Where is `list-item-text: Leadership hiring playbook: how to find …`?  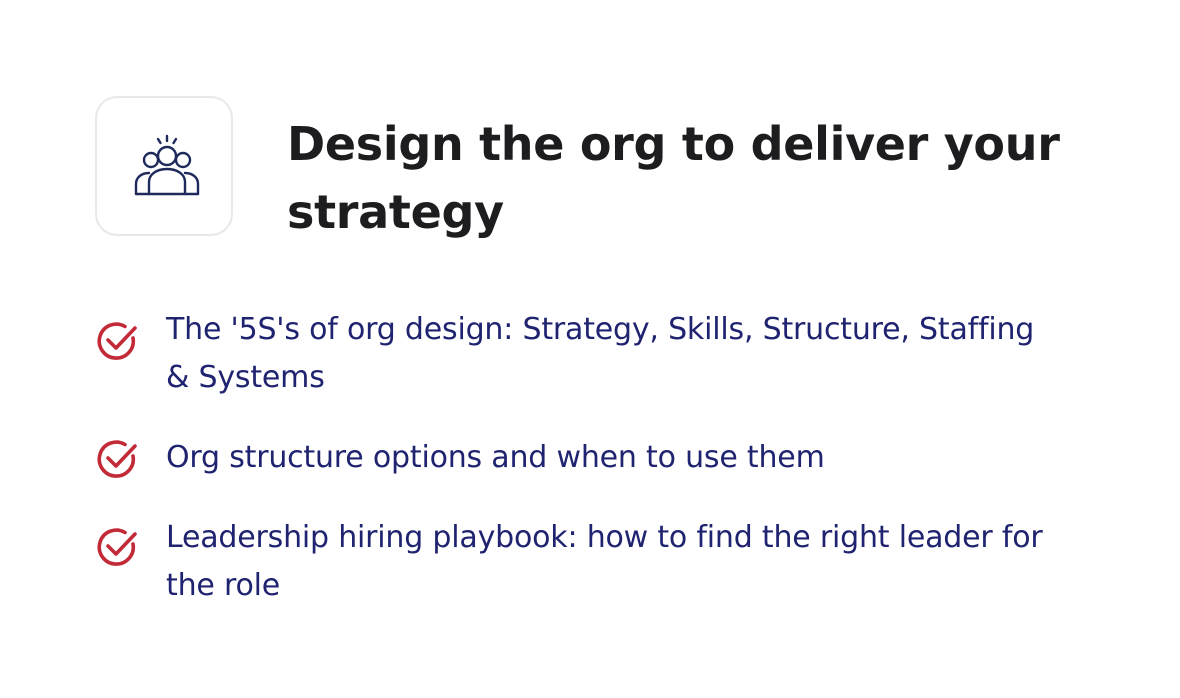
list-item-text: Leadership hiring playbook: how to find … is located at coordinates (604, 561).